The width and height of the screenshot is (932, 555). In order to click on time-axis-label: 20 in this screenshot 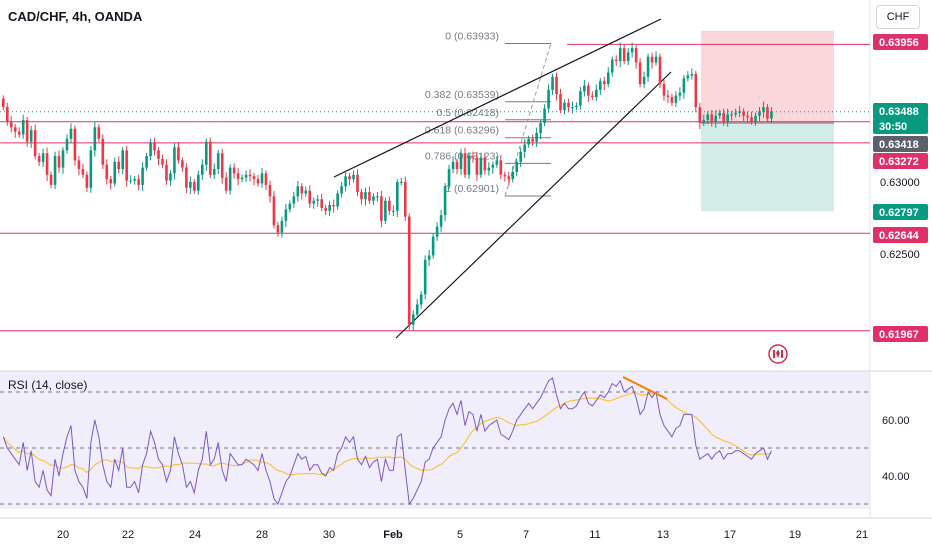, I will do `click(63, 535)`.